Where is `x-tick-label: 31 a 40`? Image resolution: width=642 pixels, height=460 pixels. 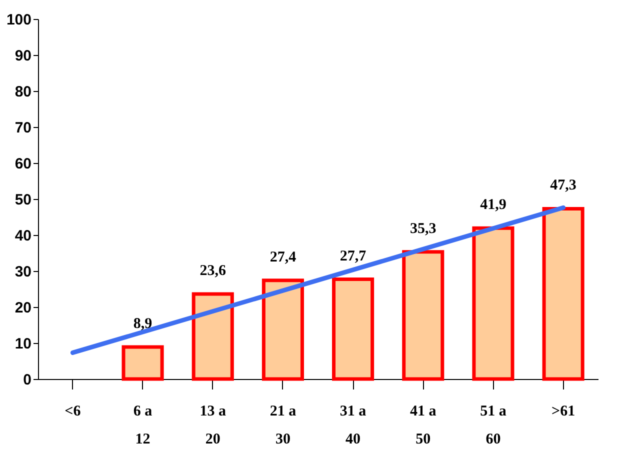
x-tick-label: 31 a 40 is located at coordinates (353, 426).